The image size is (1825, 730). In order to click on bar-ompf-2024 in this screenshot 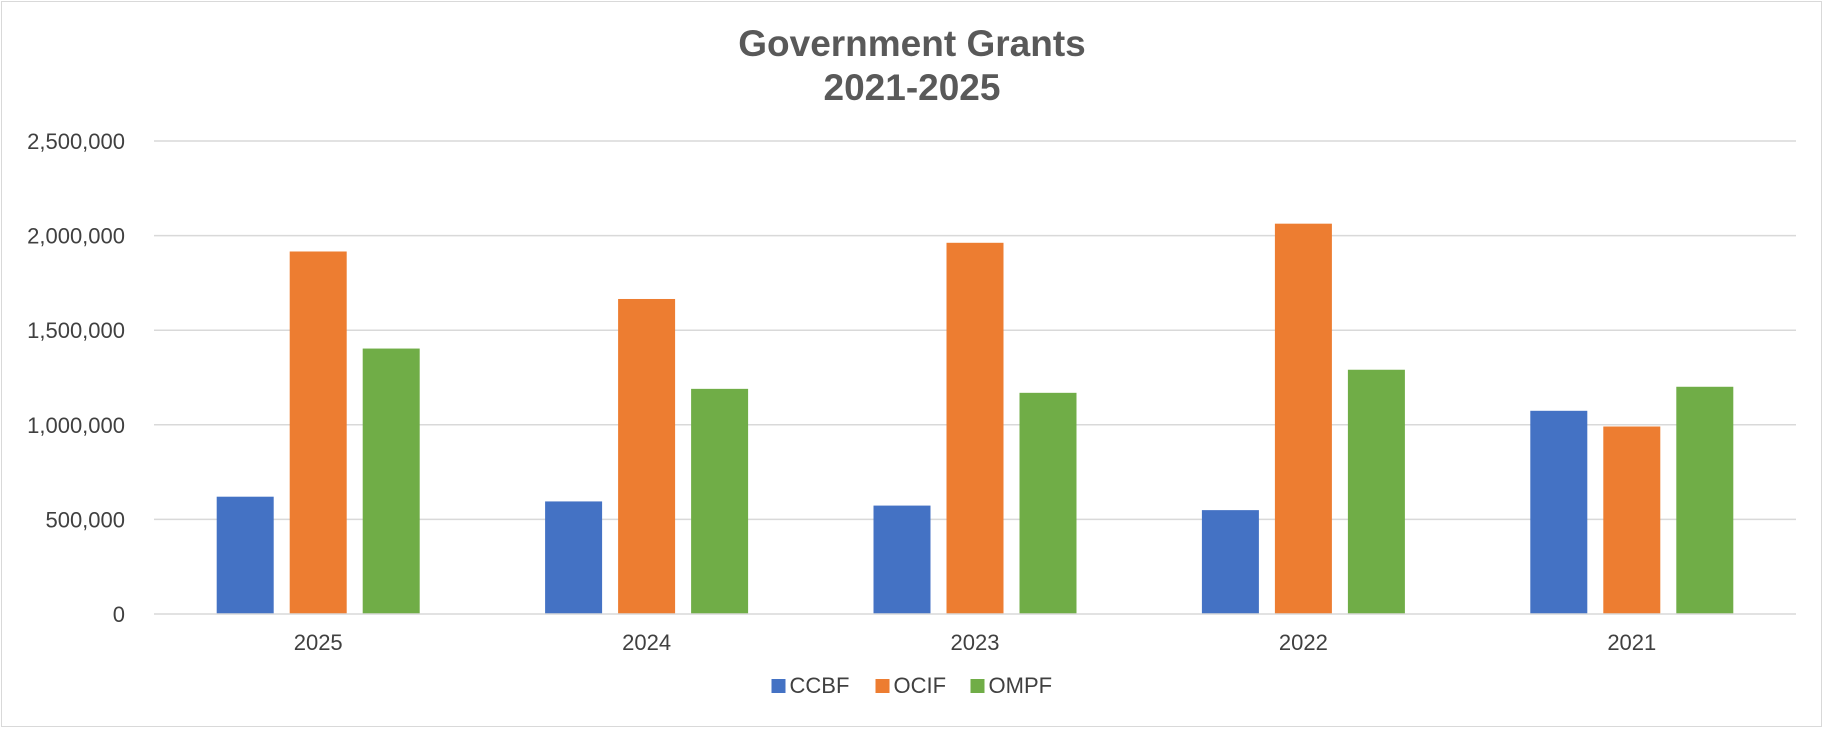, I will do `click(720, 501)`.